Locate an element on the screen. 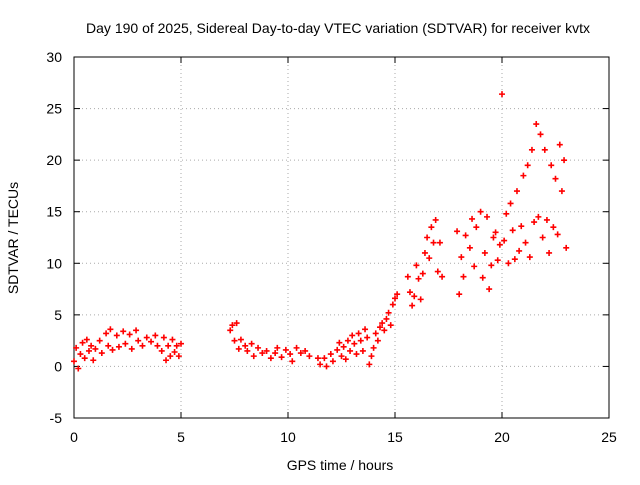 The height and width of the screenshot is (485, 640). y-tick-label: 5 is located at coordinates (58, 315).